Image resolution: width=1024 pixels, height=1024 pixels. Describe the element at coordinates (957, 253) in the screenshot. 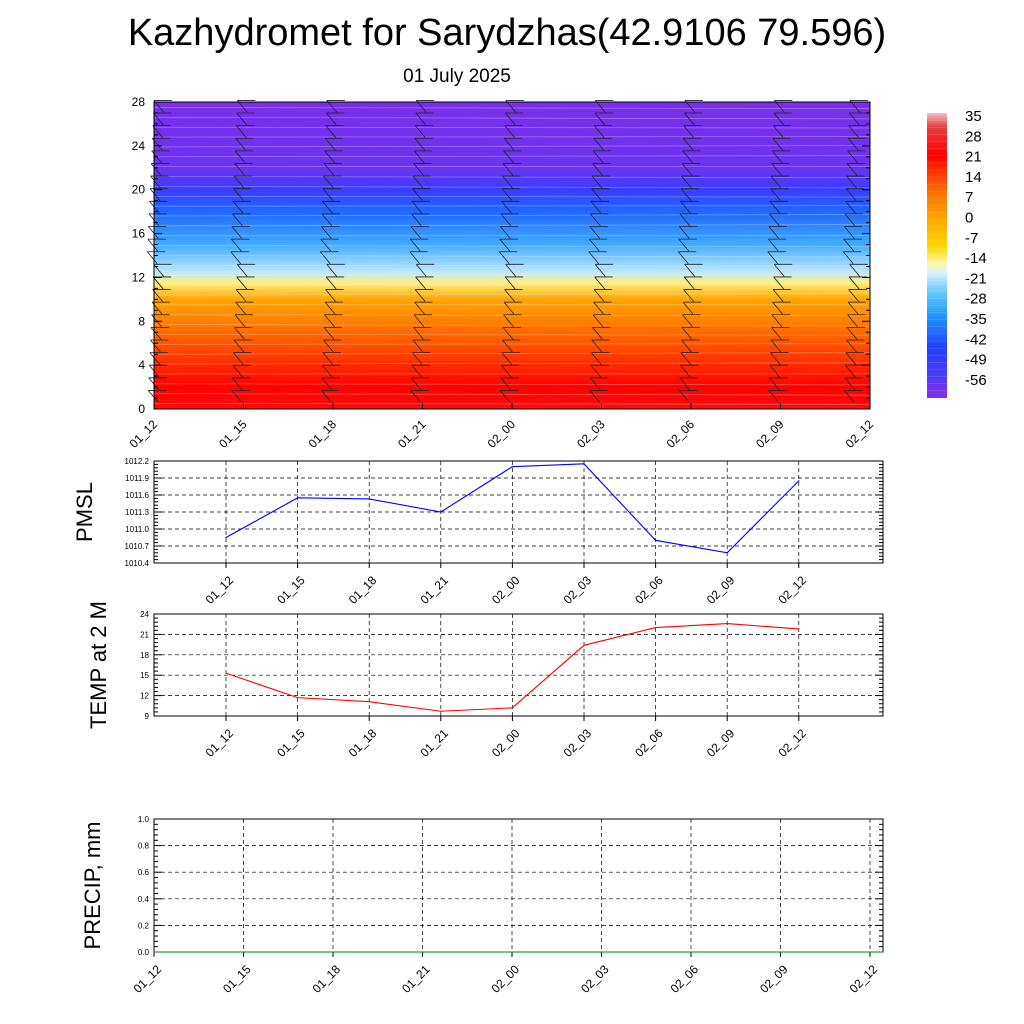

I see `colorbar: 35 28 21 14 7 0 -7 -14 -21 -28 -35 -42 -49 -56` at that location.